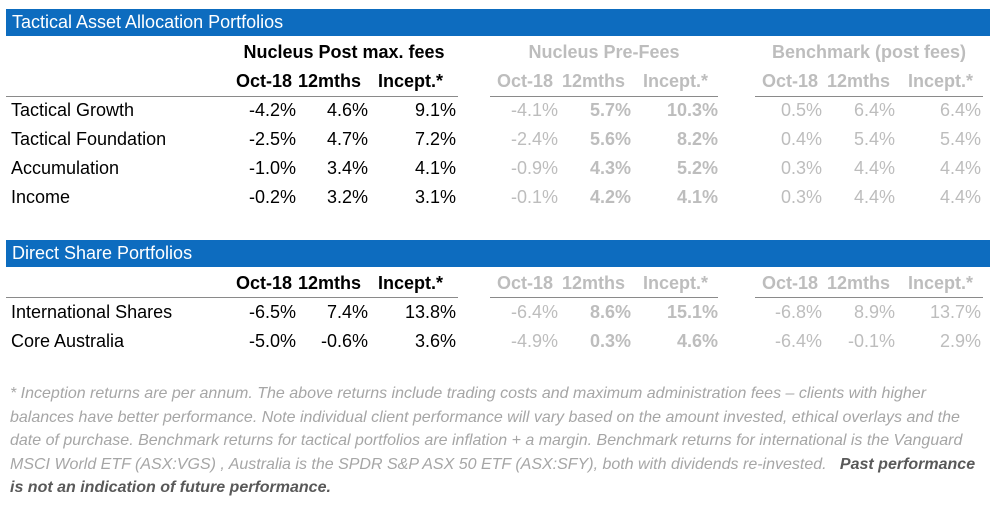 This screenshot has width=996, height=511. I want to click on cell-value: 5.2%, so click(697, 168).